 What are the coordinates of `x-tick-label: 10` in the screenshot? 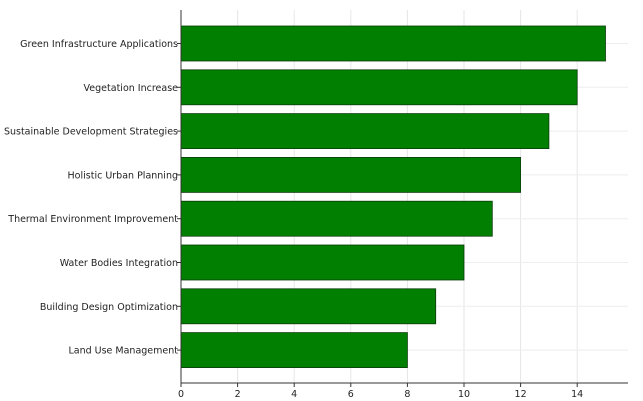 It's located at (464, 394).